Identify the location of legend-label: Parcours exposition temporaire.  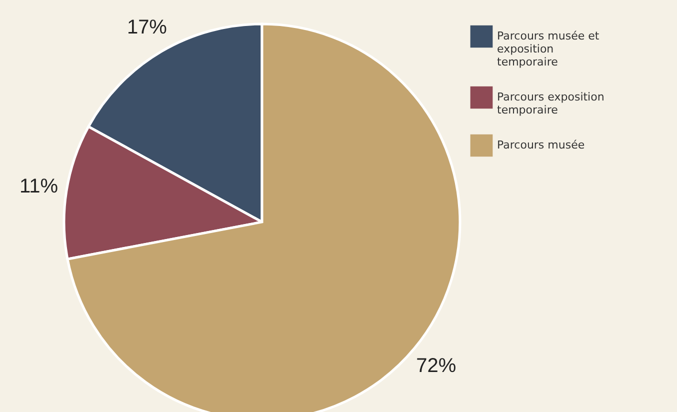
(550, 103).